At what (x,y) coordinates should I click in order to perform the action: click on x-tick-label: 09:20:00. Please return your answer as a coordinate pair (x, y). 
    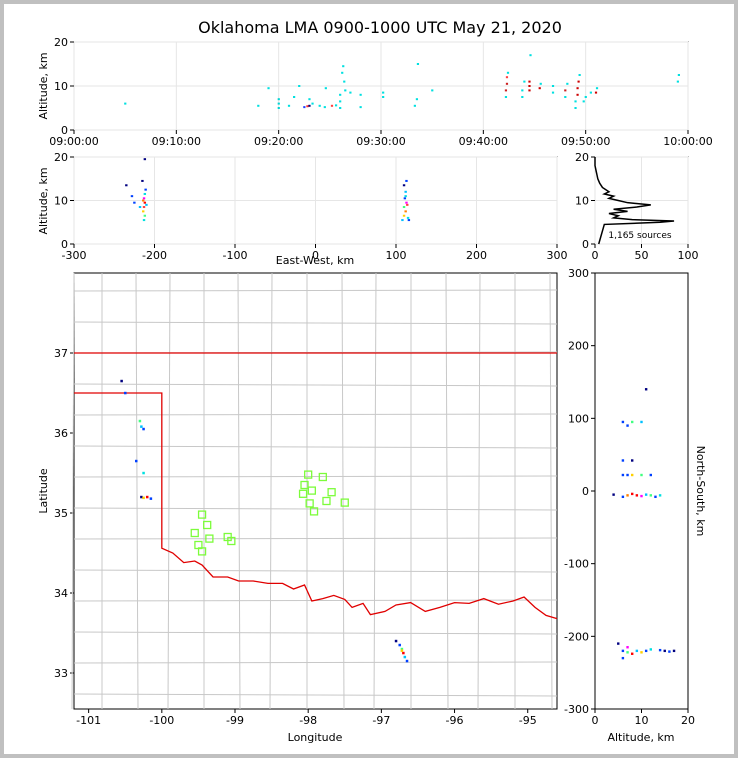
    Looking at the image, I should click on (278, 141).